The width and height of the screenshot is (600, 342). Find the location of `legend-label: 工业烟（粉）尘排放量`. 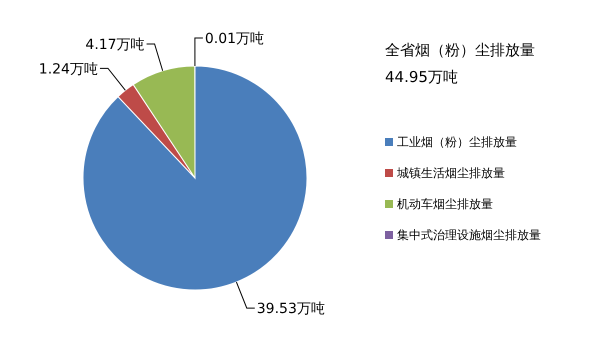

legend-label: 工业烟（粉）尘排放量 is located at coordinates (457, 142).